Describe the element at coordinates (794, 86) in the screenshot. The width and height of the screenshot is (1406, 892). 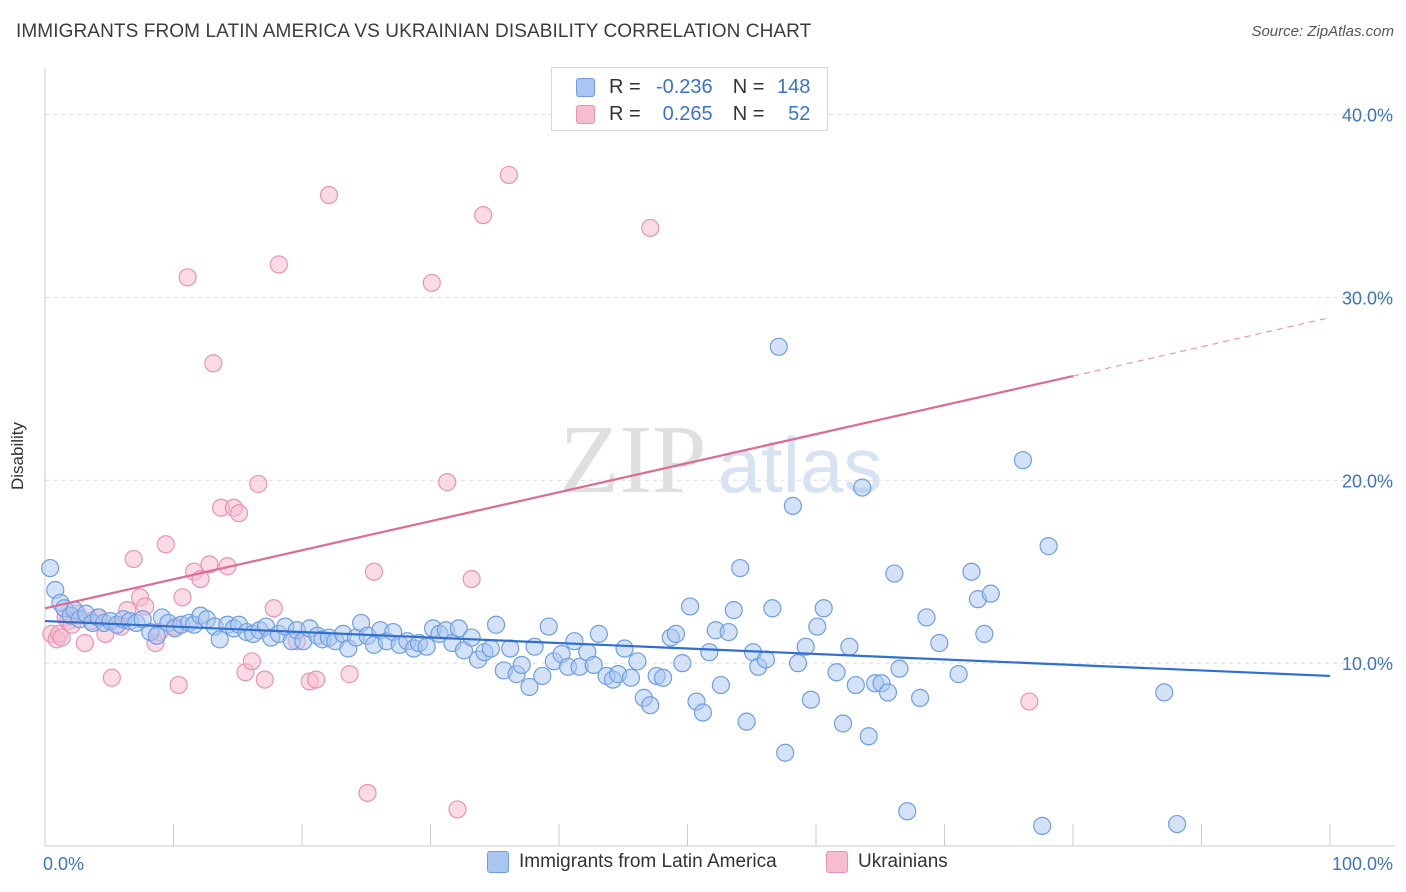
I see `legend-n-value: 148` at that location.